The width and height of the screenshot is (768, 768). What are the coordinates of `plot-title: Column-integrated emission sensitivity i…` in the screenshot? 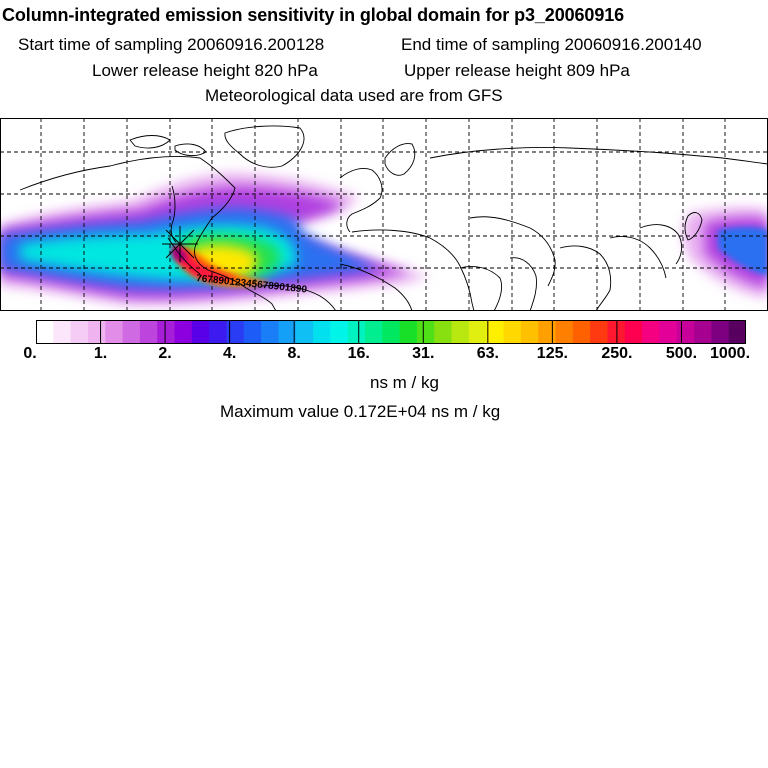 It's located at (313, 15).